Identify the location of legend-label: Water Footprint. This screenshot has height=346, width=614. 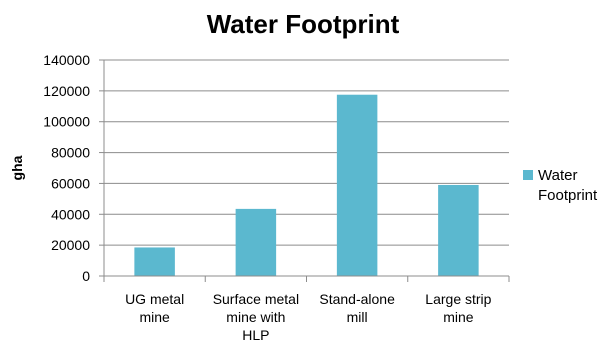
(568, 185).